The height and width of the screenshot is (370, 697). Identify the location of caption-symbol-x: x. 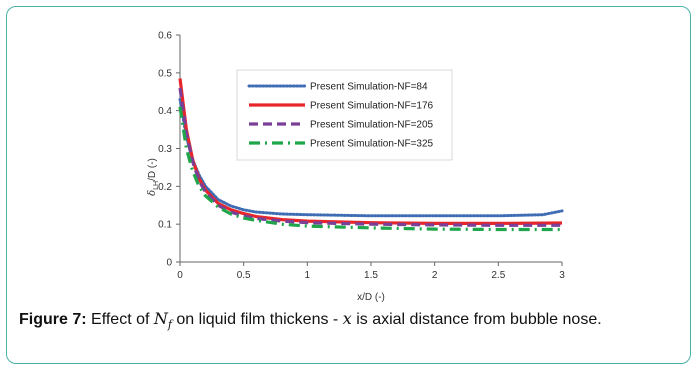
(347, 318).